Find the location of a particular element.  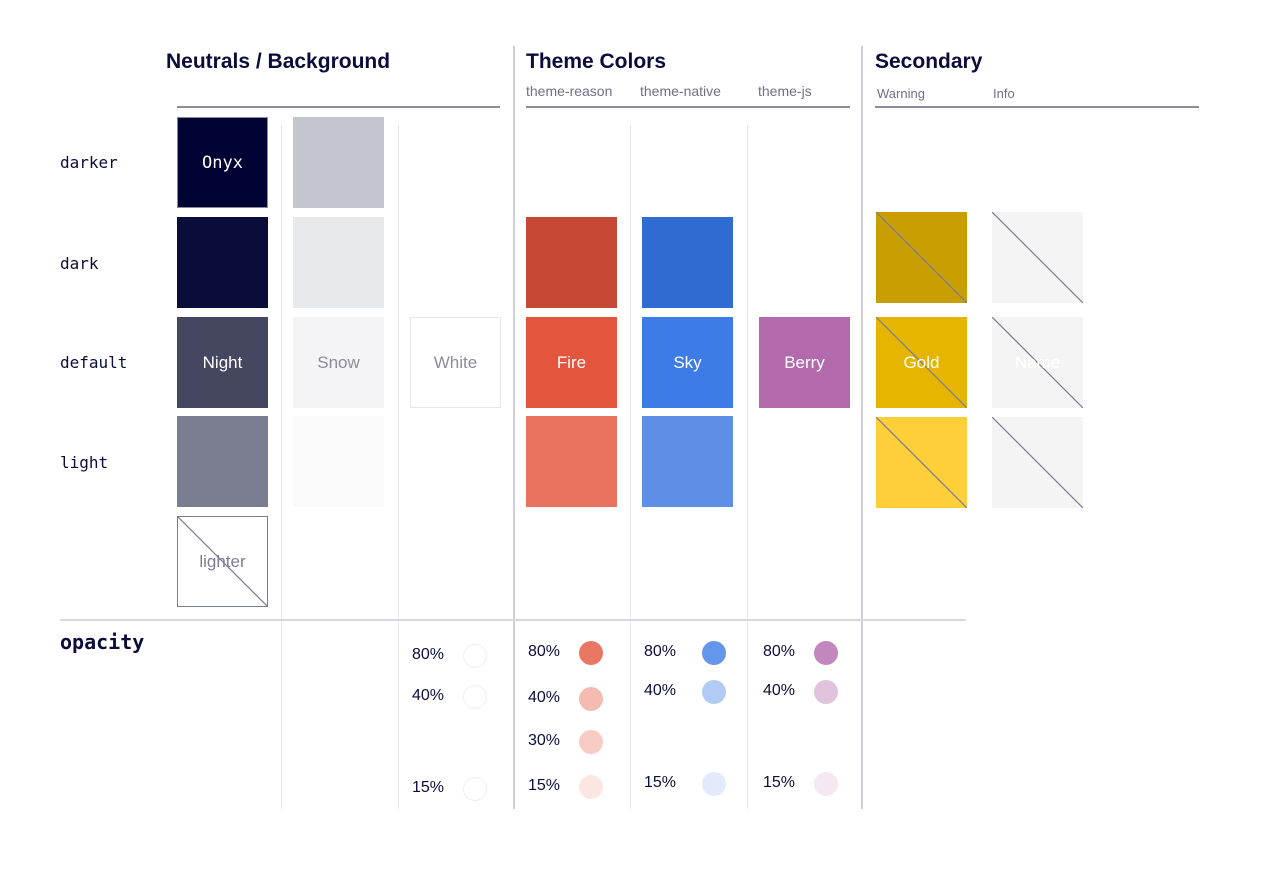

color-swatch-gold: Gold is located at coordinates (921, 362).